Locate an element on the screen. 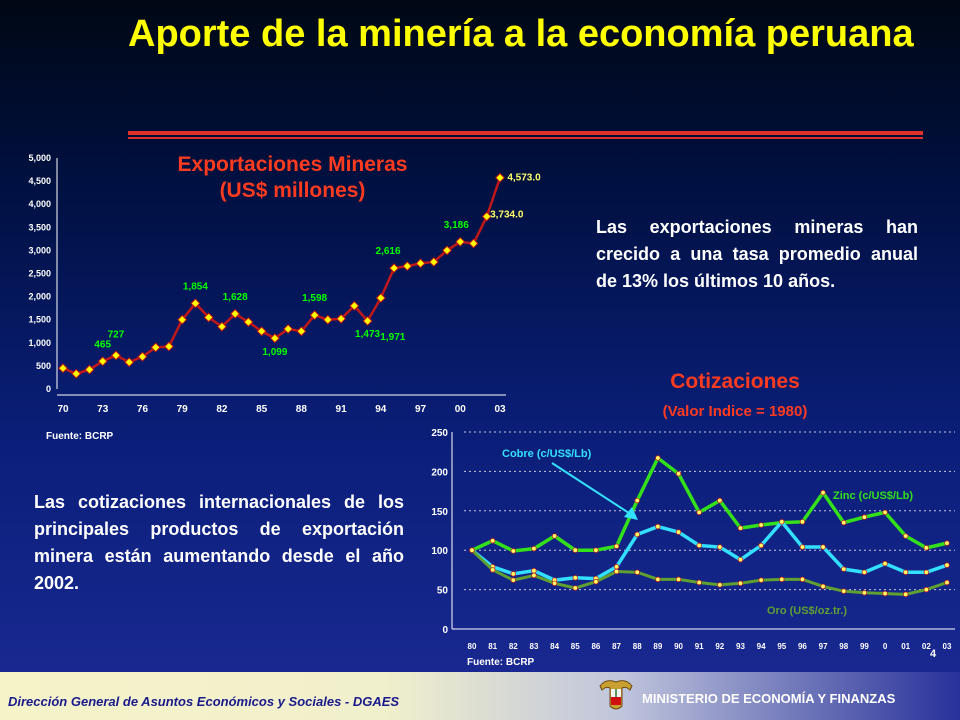 The width and height of the screenshot is (960, 720). prices-y-tick-label: 50 is located at coordinates (443, 591).